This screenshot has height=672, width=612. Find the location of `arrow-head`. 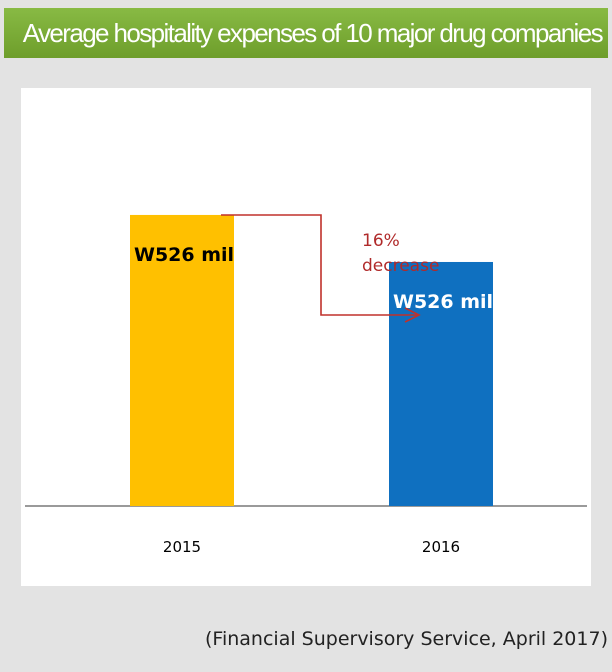

arrow-head is located at coordinates (412, 315).